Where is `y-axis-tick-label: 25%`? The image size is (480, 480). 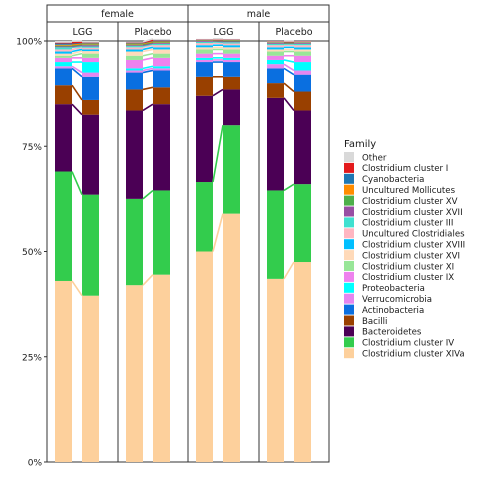
y-axis-tick-label: 25% is located at coordinates (32, 358).